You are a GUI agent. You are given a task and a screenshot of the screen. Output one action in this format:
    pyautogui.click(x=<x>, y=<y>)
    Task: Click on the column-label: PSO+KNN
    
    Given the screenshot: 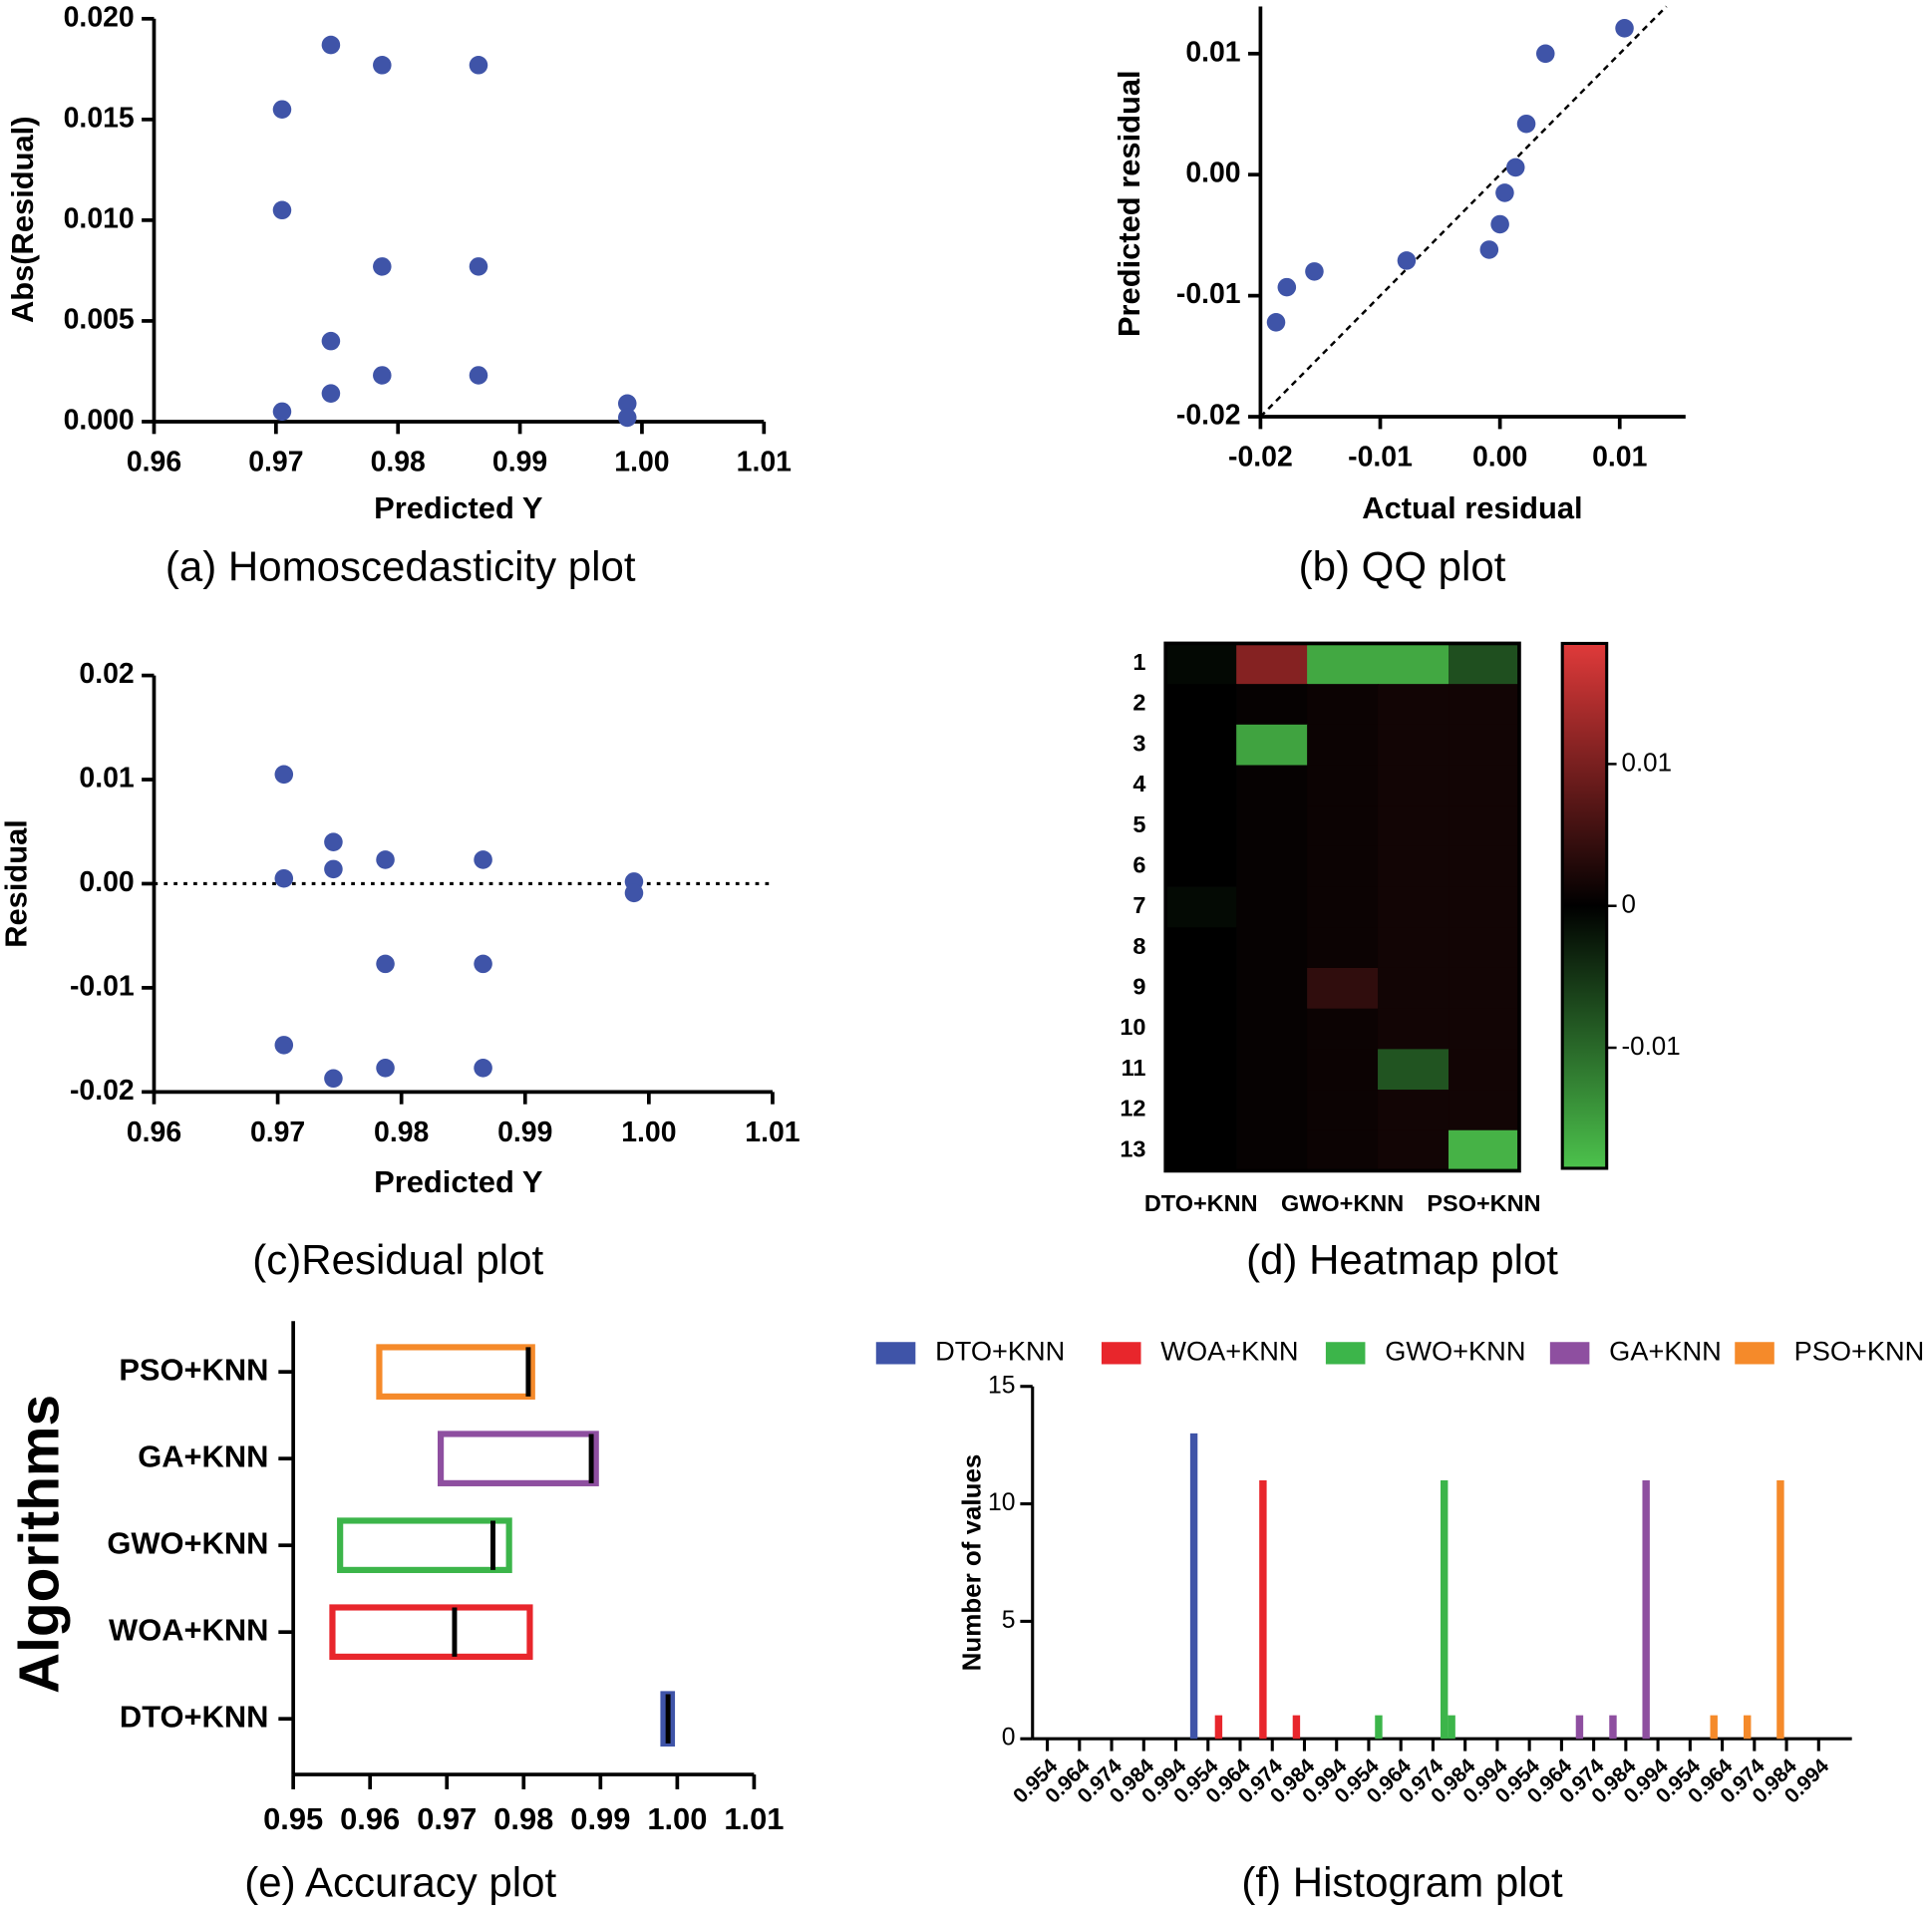 What is the action you would take?
    pyautogui.click(x=1483, y=1203)
    